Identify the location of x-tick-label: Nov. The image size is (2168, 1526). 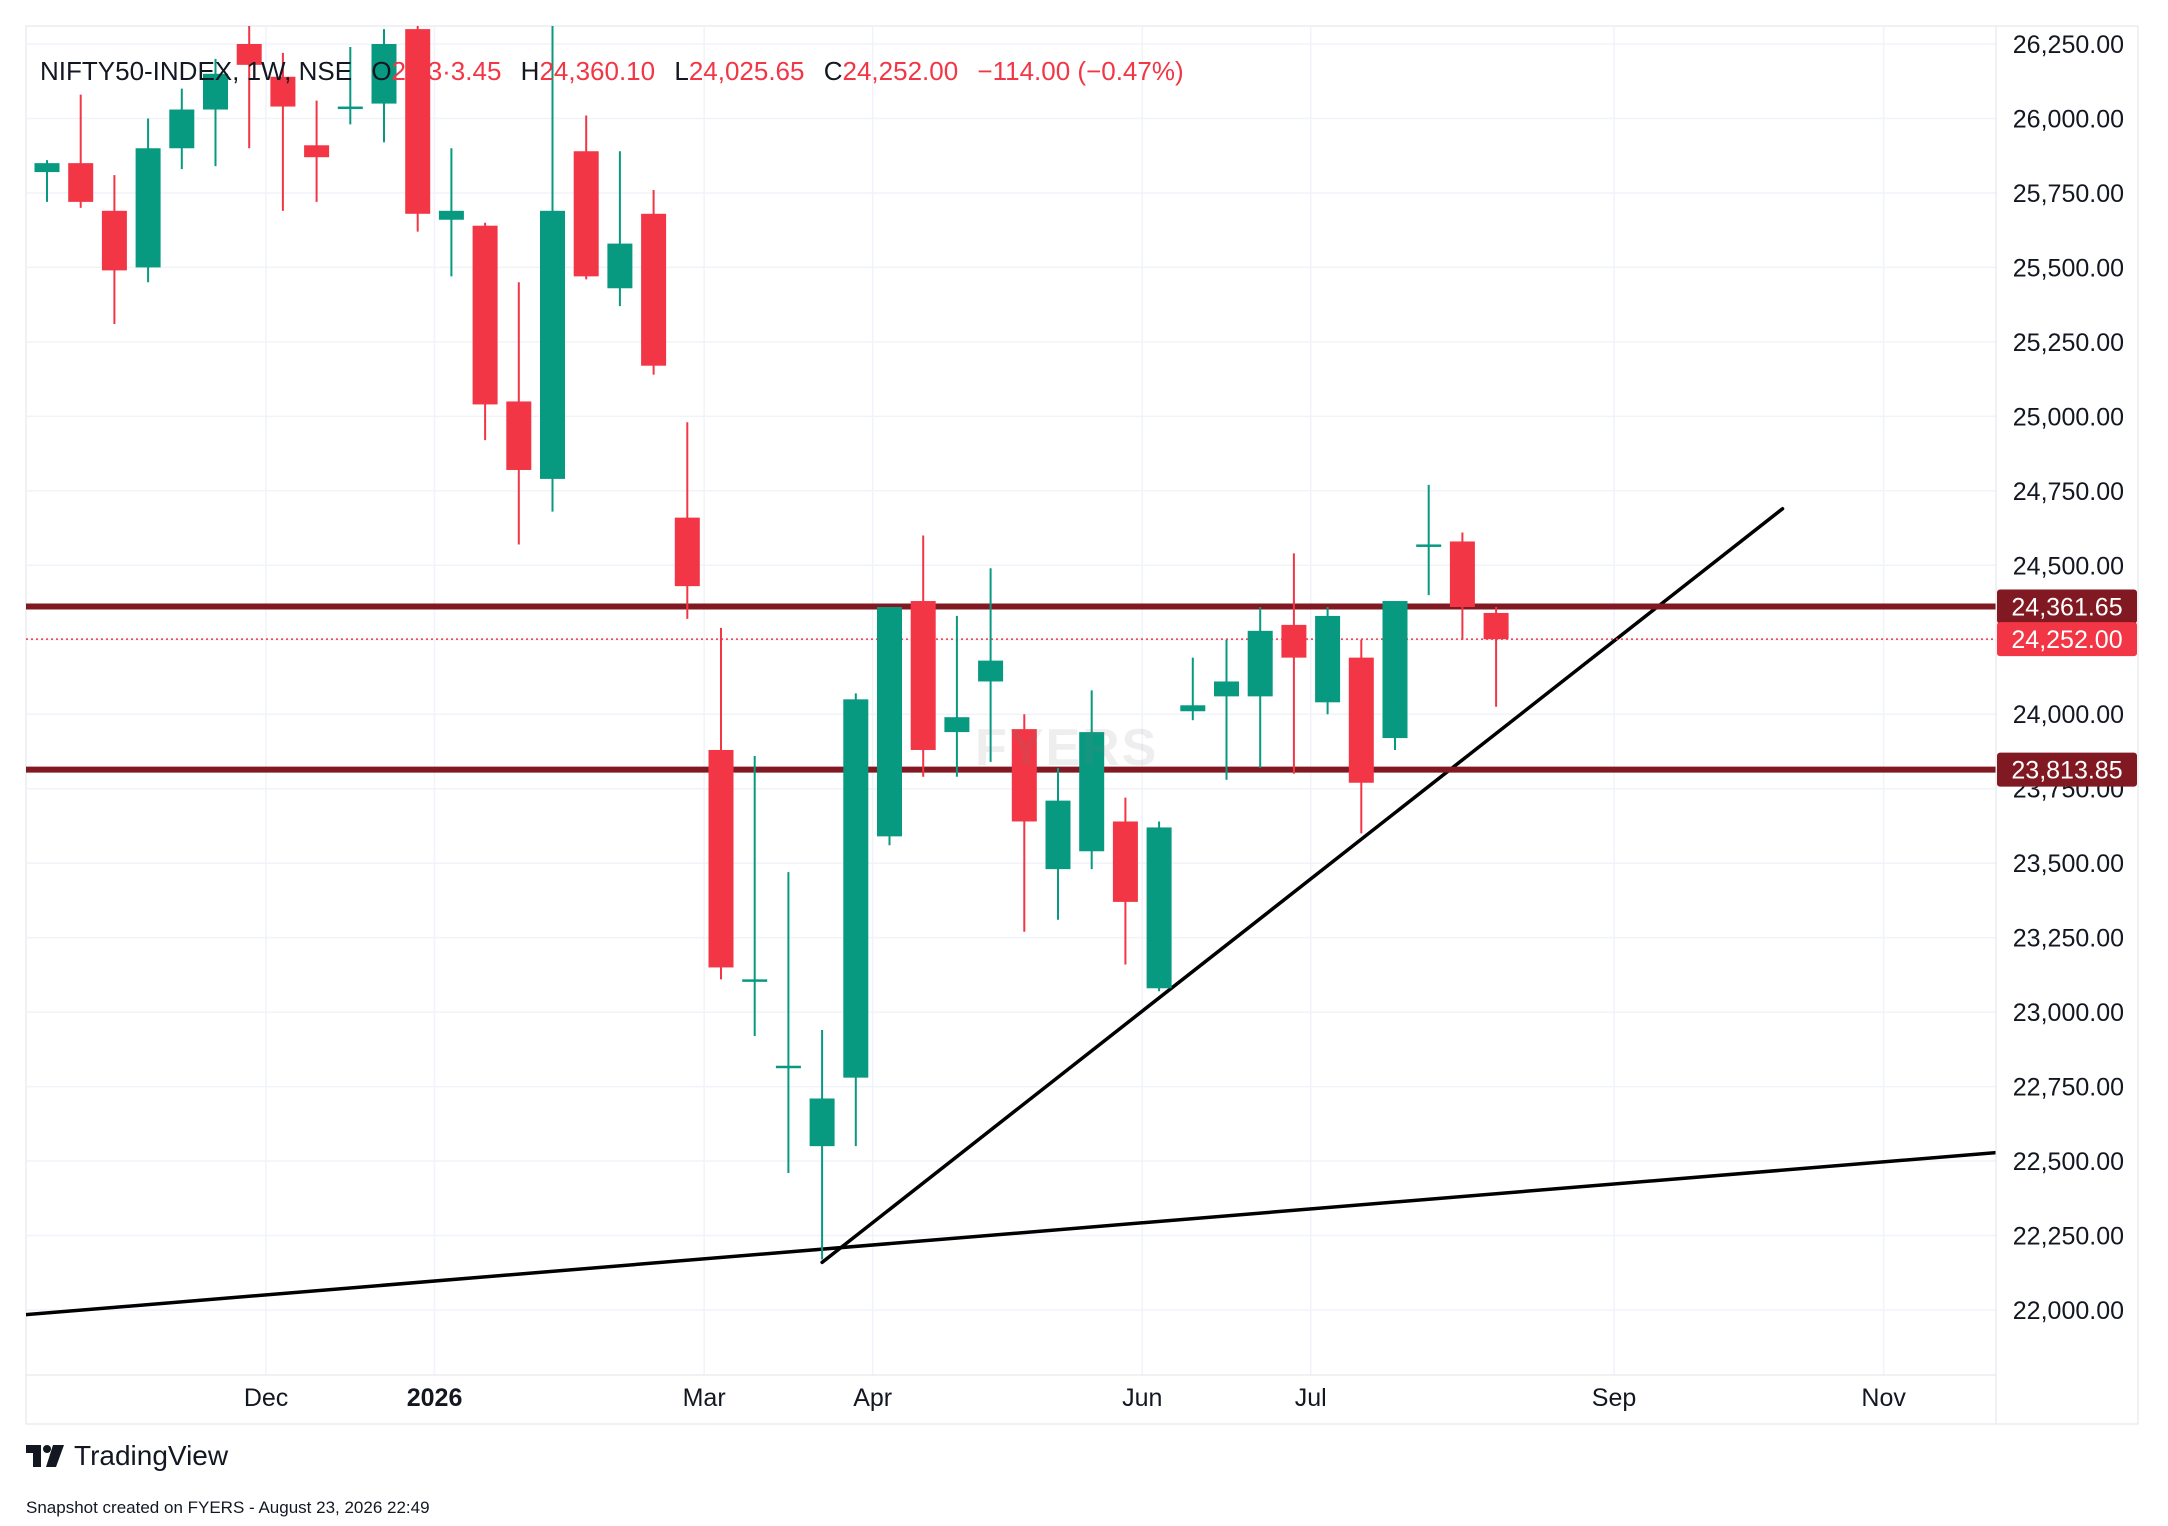
(1883, 1398).